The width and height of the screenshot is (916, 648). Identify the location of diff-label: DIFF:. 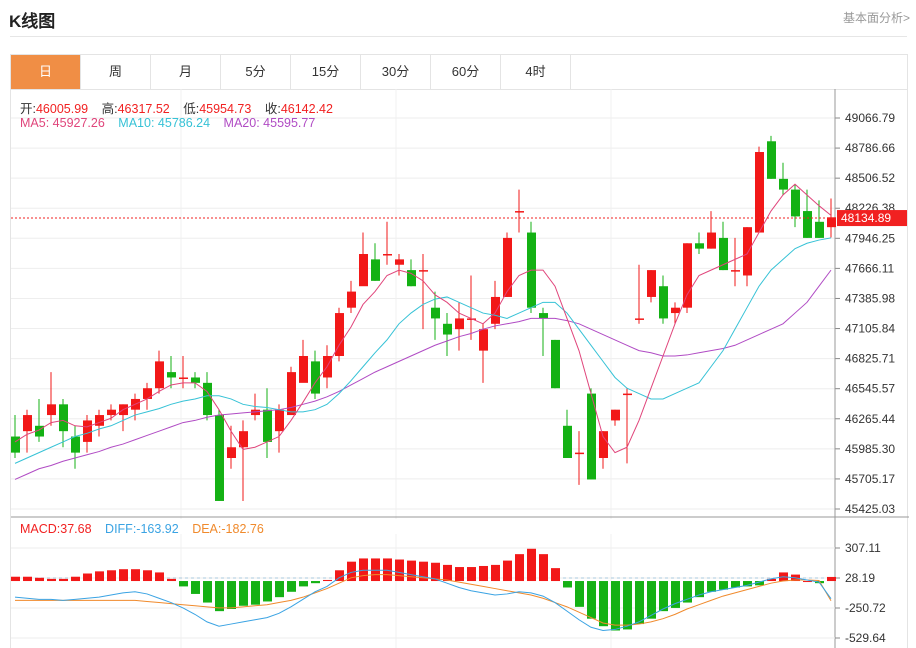
(121, 529).